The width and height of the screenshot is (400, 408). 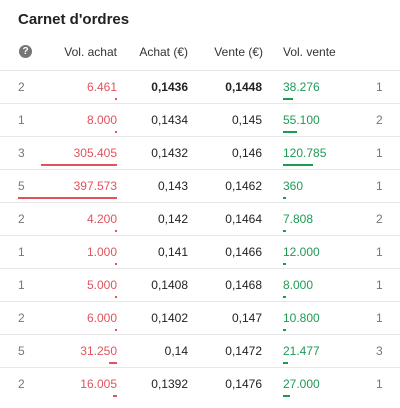 I want to click on sell-price: 0,1462, so click(x=243, y=186).